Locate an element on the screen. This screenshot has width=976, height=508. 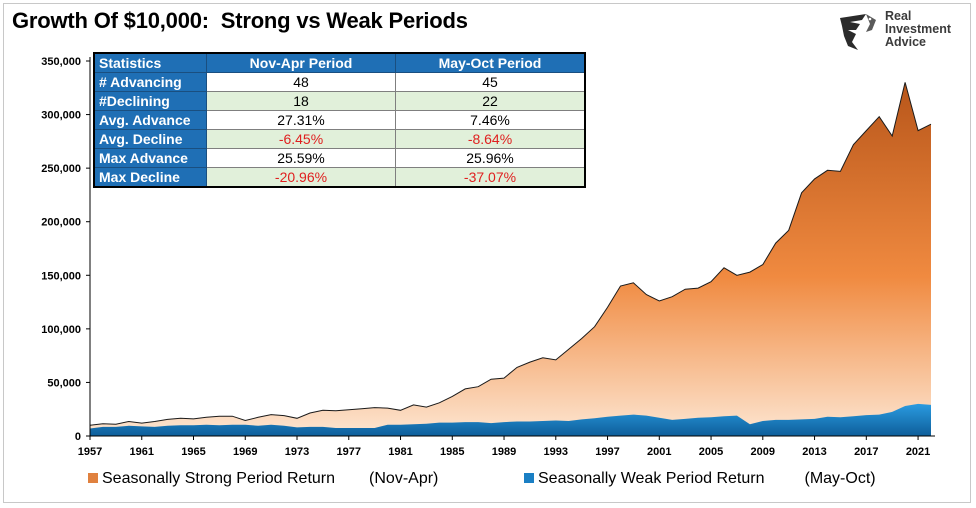
x-tick-label: 1985 is located at coordinates (452, 452).